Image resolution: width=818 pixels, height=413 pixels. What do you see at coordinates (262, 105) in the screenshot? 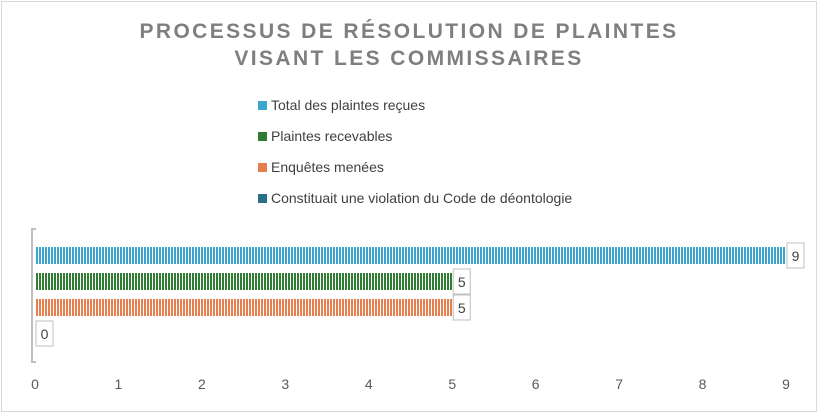
I see `legend-swatch-total-plaintes` at bounding box center [262, 105].